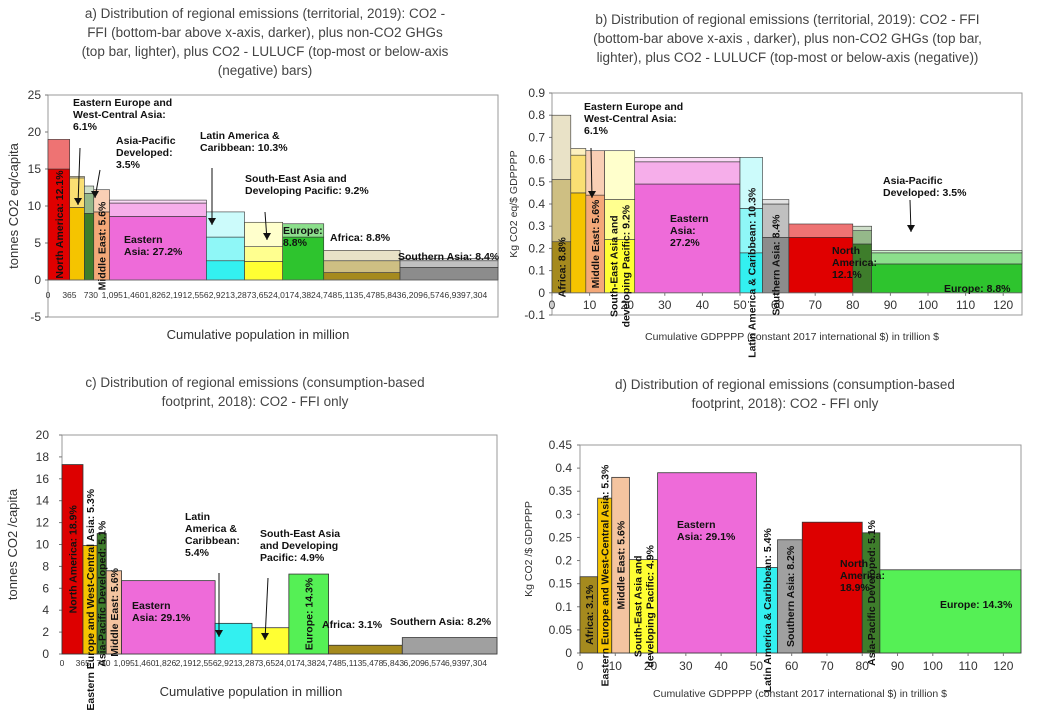 The image size is (1048, 724). I want to click on y-tick-label: 0.5, so click(536, 182).